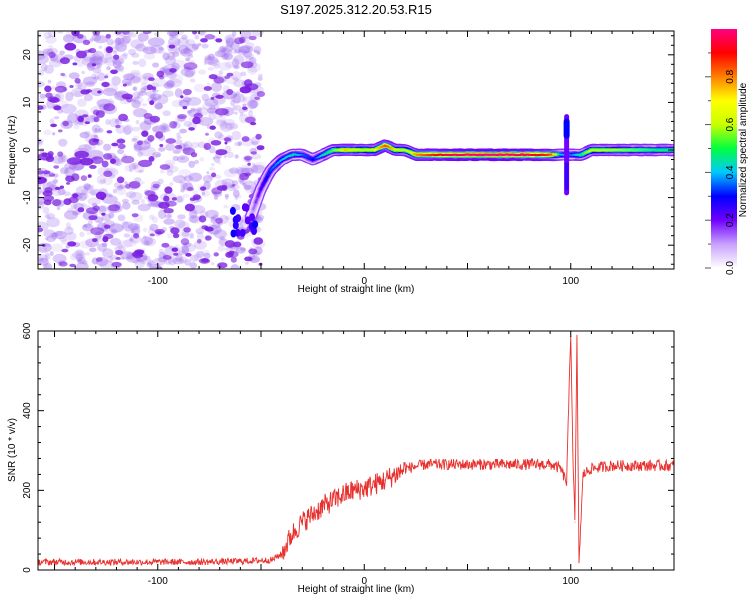  Describe the element at coordinates (27, 245) in the screenshot. I see `y-tick-label: -20` at that location.